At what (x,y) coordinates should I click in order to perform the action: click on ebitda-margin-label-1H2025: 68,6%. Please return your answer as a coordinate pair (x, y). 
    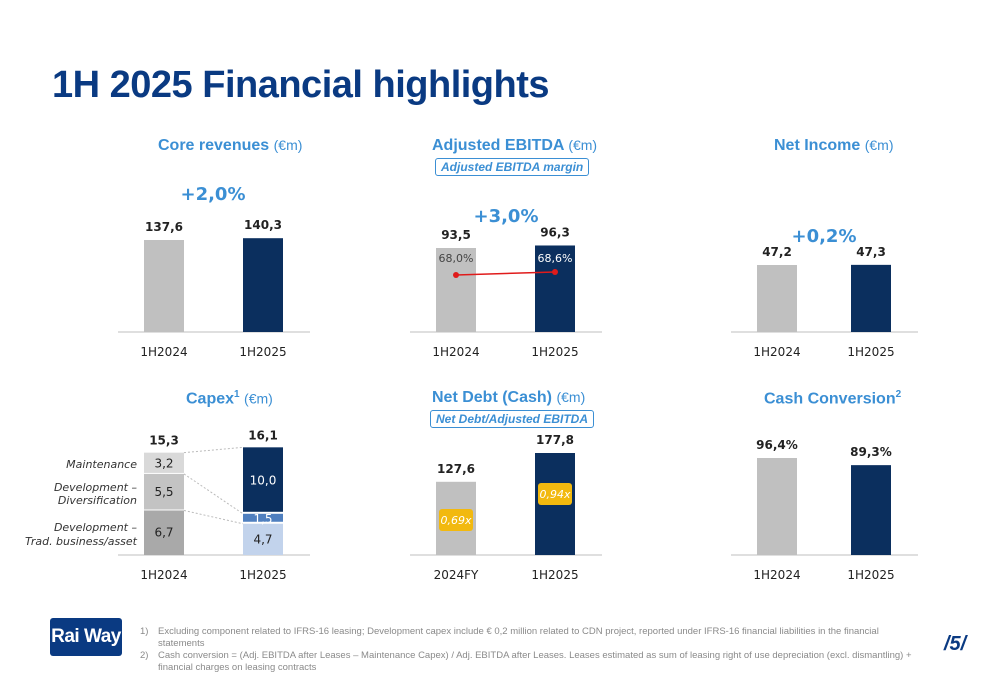
    Looking at the image, I should click on (555, 258).